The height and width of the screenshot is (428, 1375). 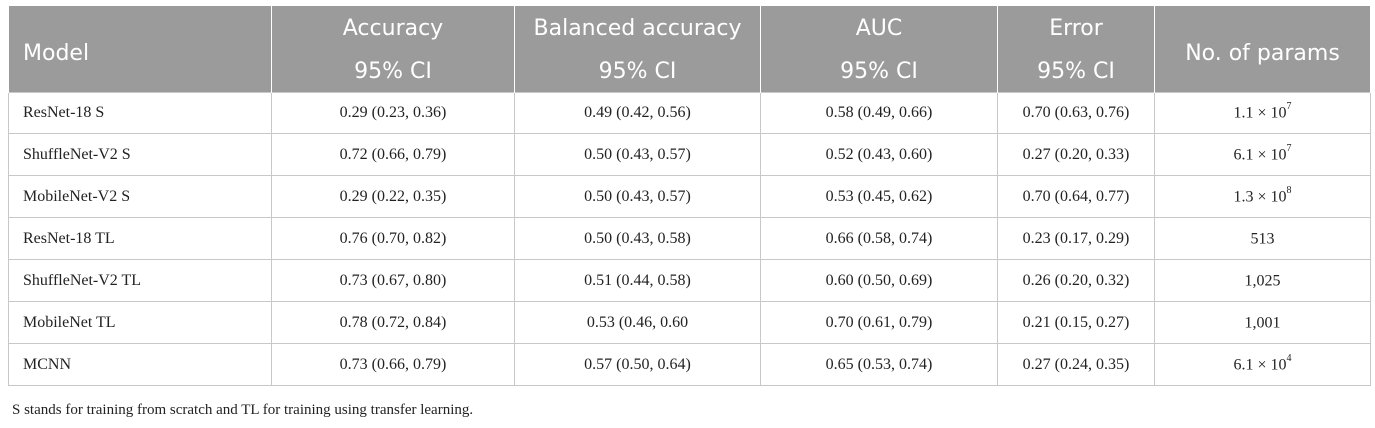 I want to click on cell-params: 1,025, so click(x=1262, y=280).